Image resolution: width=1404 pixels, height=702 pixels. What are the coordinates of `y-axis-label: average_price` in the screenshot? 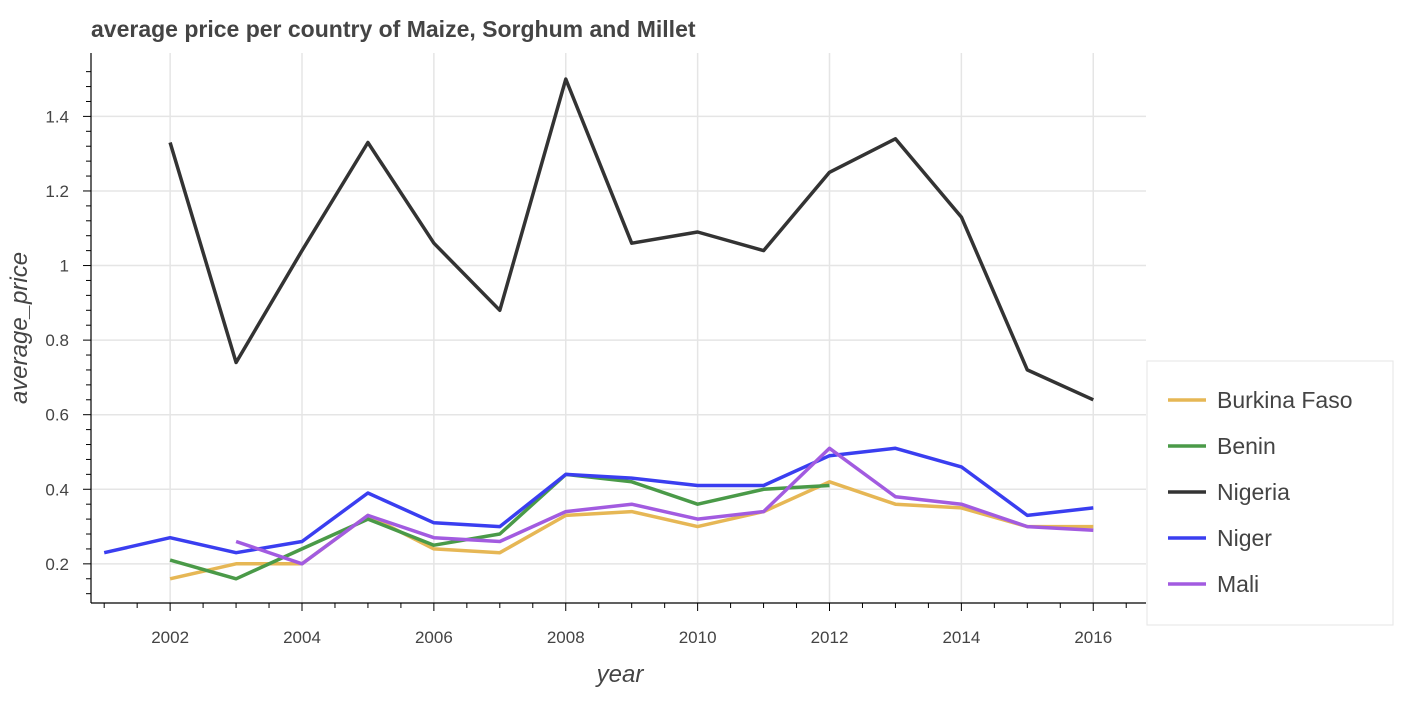 It's located at (19, 328).